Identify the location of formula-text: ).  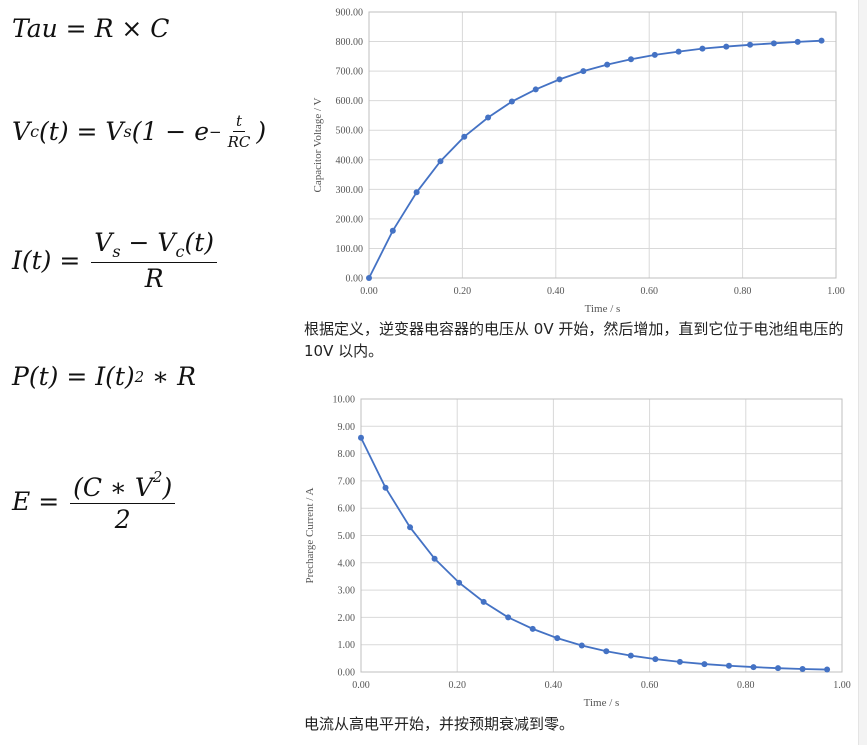
(261, 131).